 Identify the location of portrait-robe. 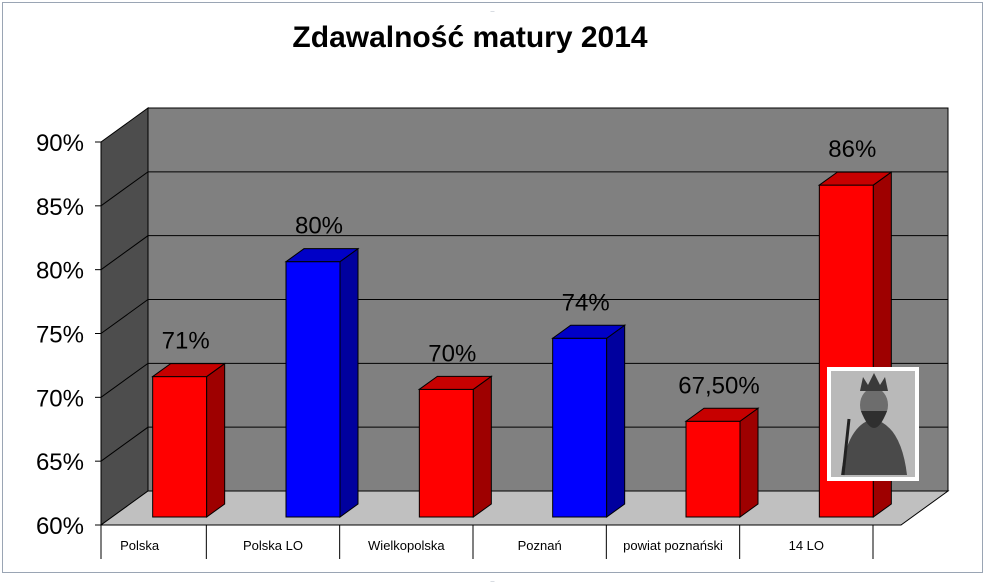
(874, 447).